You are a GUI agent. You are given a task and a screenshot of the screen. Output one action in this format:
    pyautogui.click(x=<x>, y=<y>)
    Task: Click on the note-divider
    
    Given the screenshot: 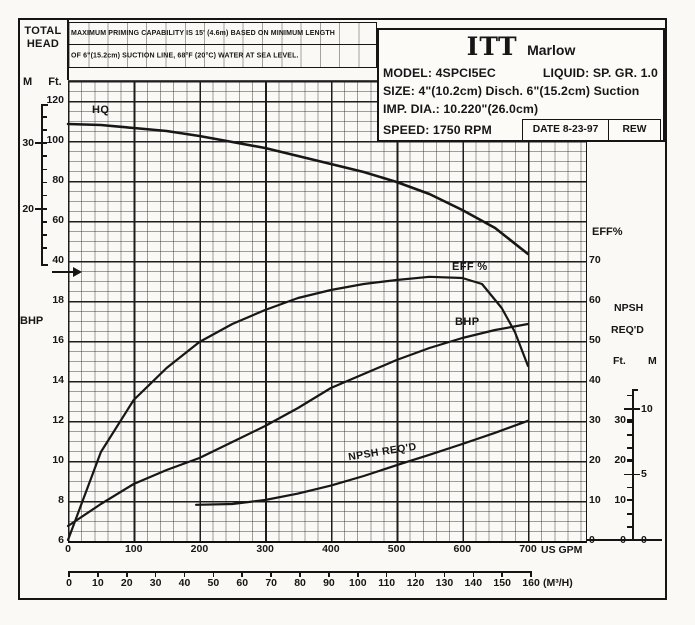 What is the action you would take?
    pyautogui.click(x=222, y=45)
    